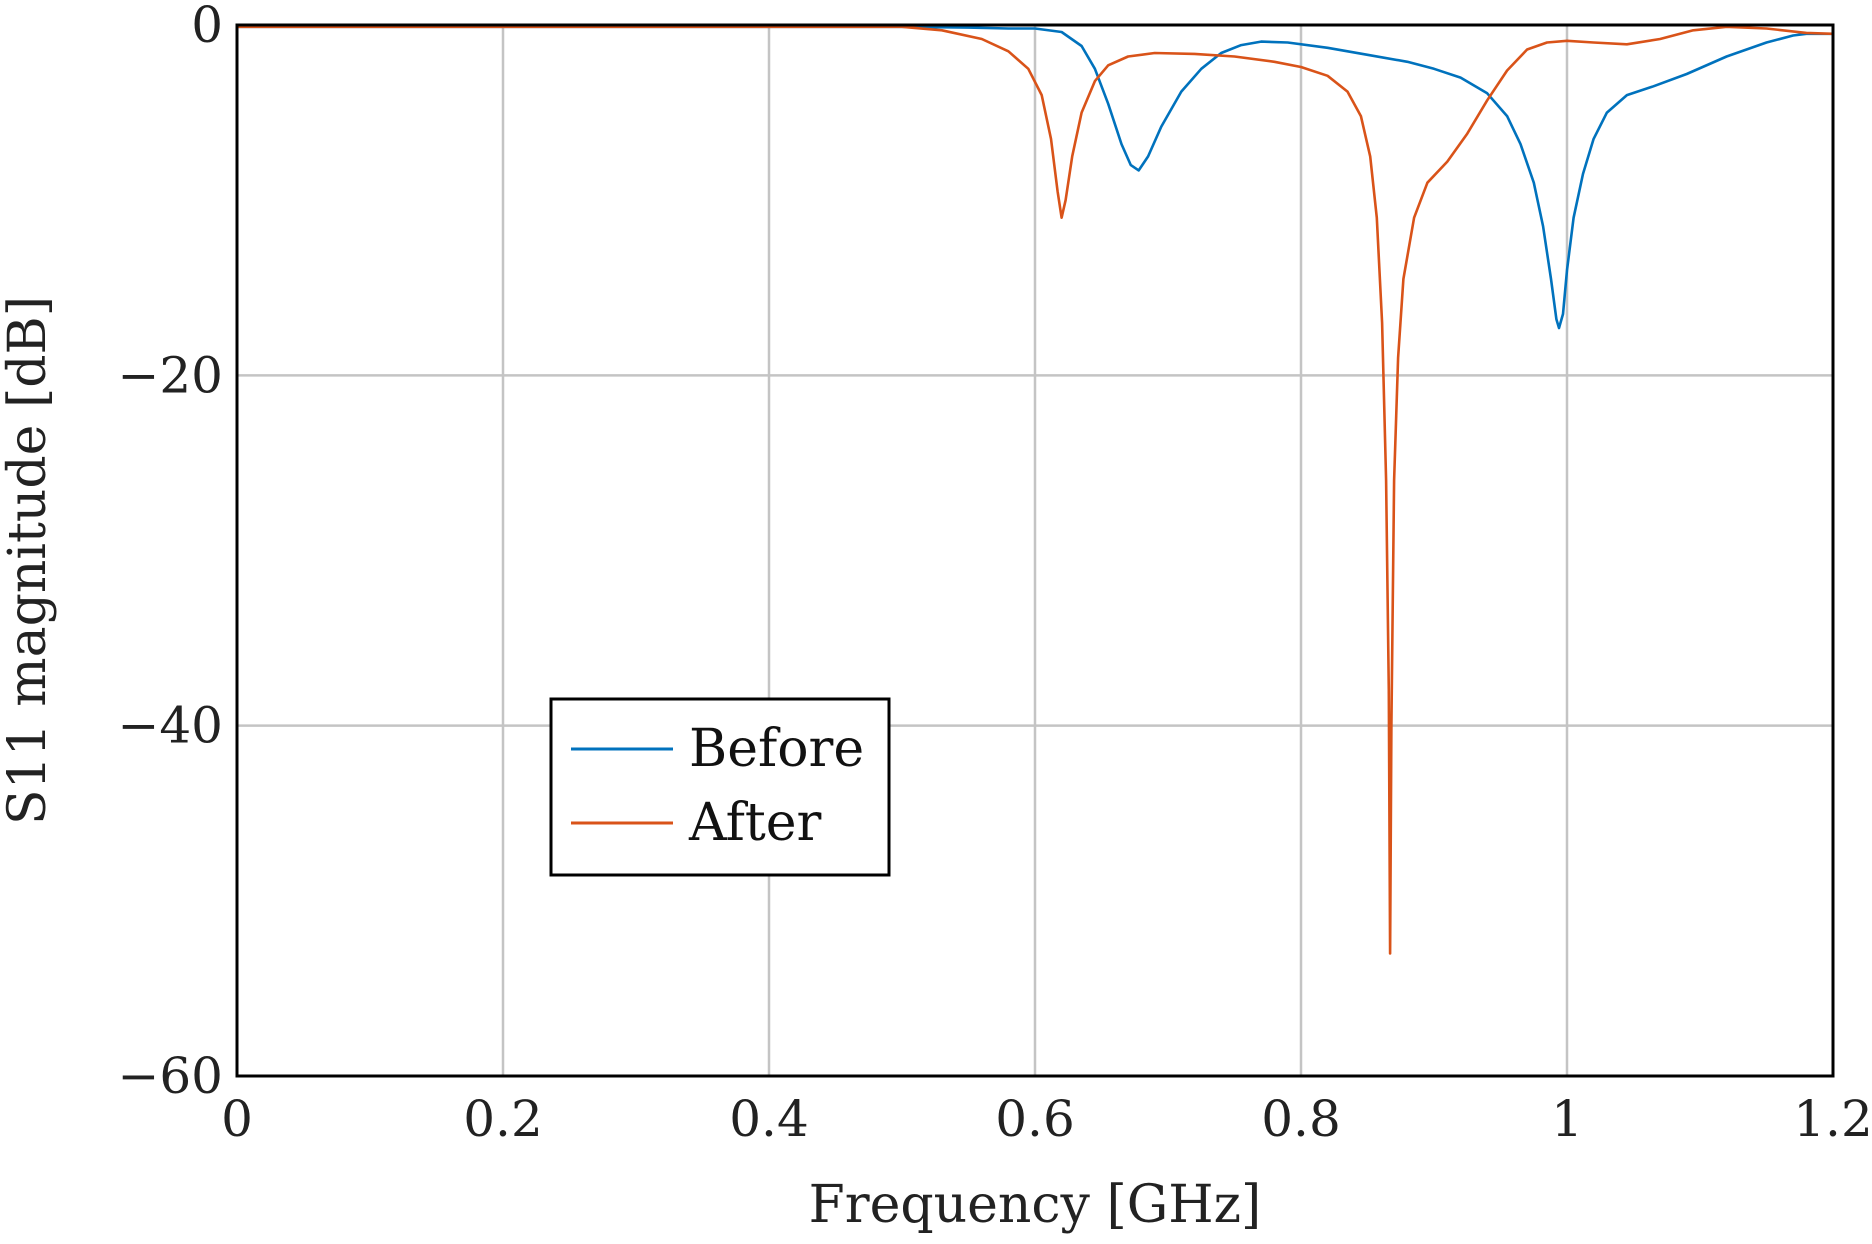 This screenshot has height=1244, width=1872. What do you see at coordinates (207, 27) in the screenshot?
I see `y-tick-label: 0` at bounding box center [207, 27].